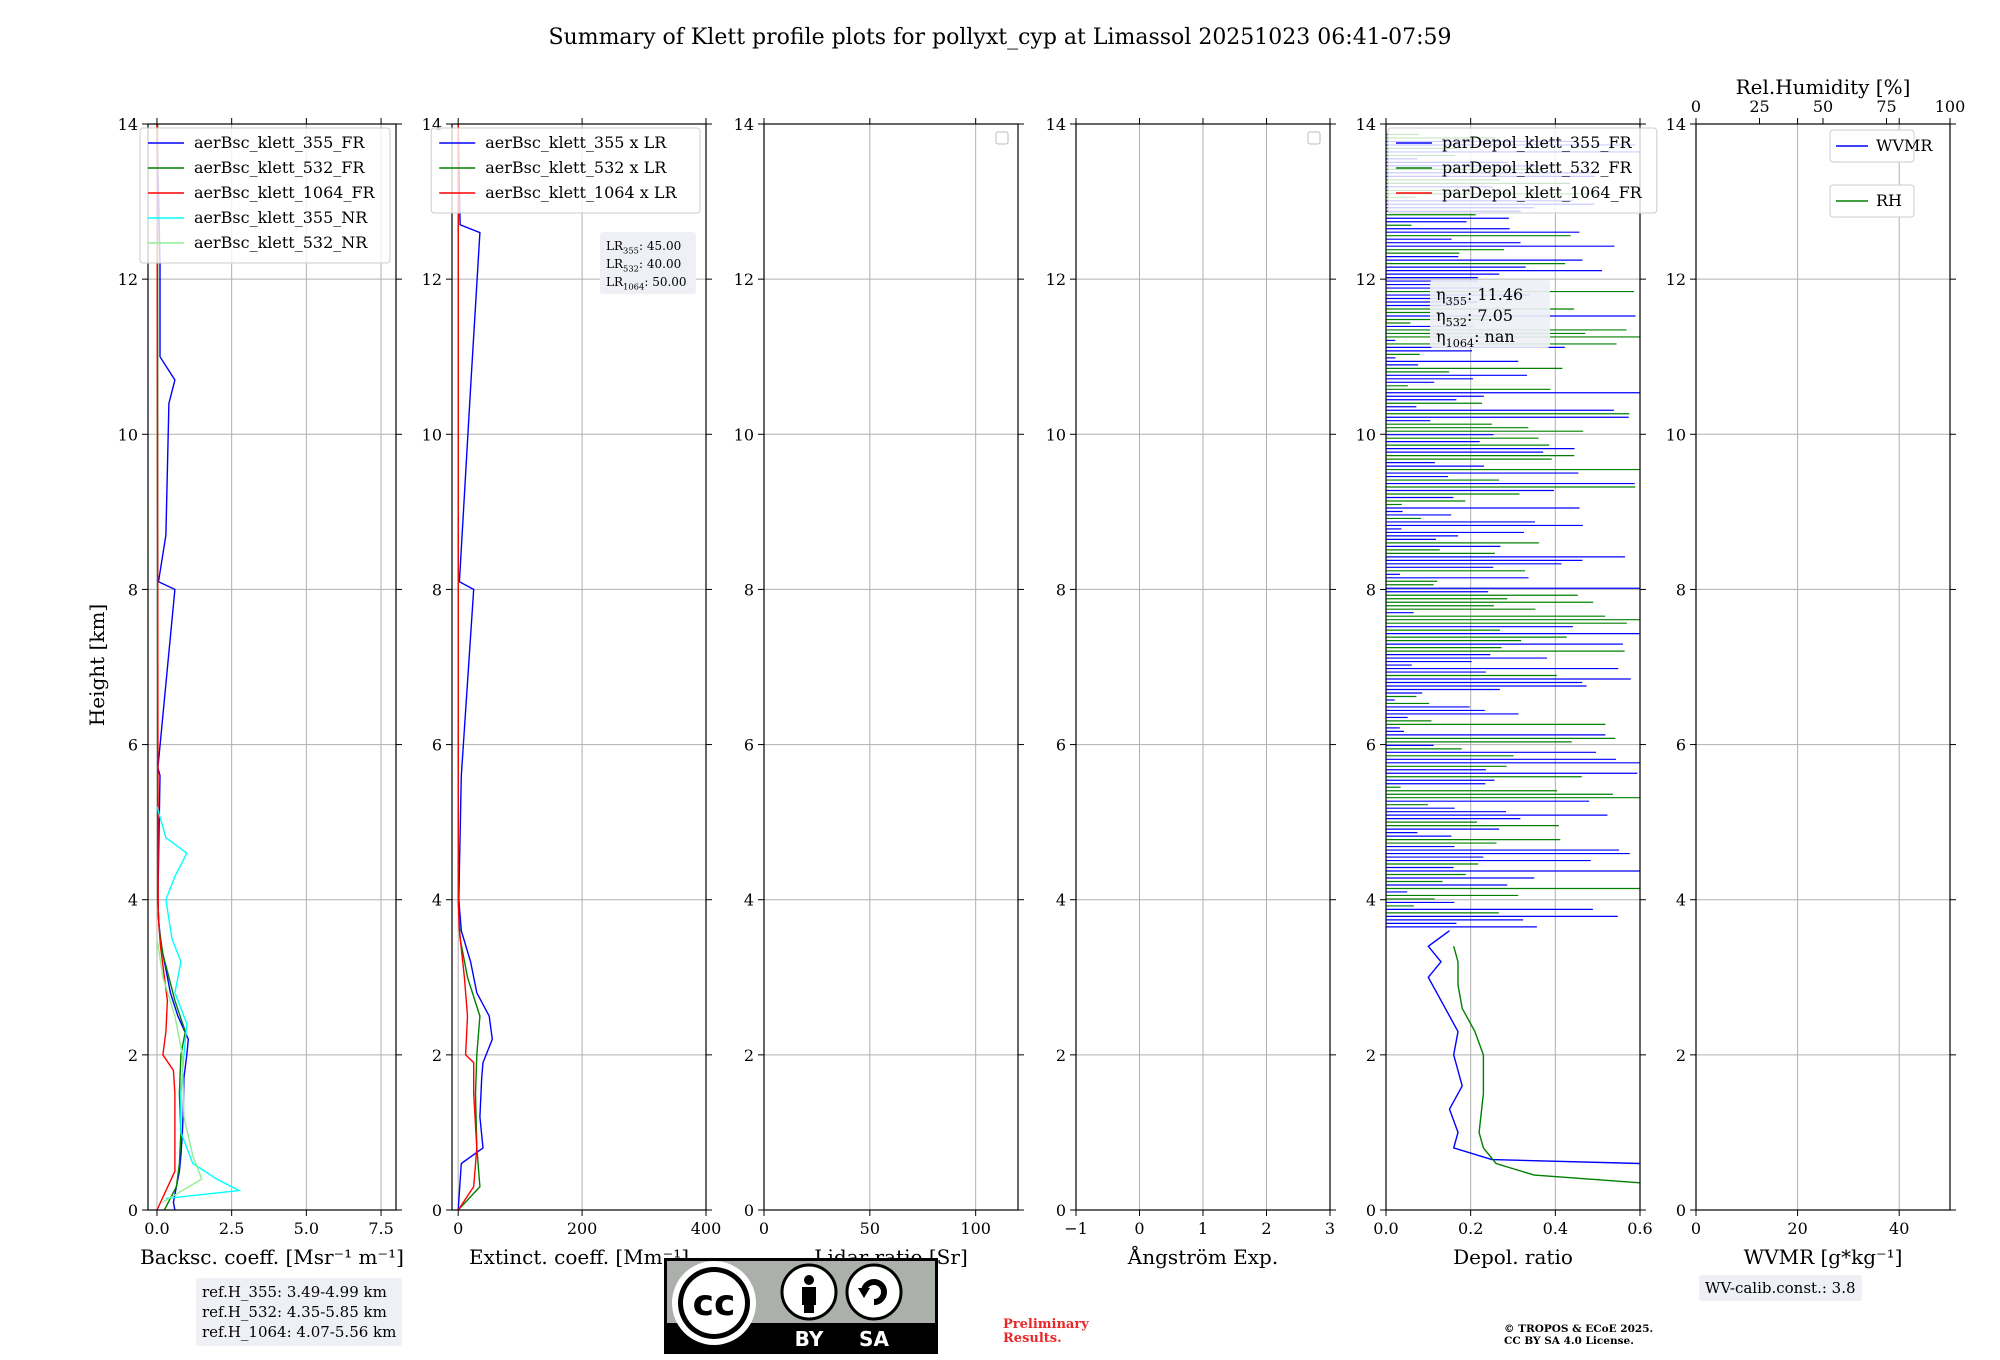  I want to click on eta-1064: η1064: nan, so click(1475, 338).